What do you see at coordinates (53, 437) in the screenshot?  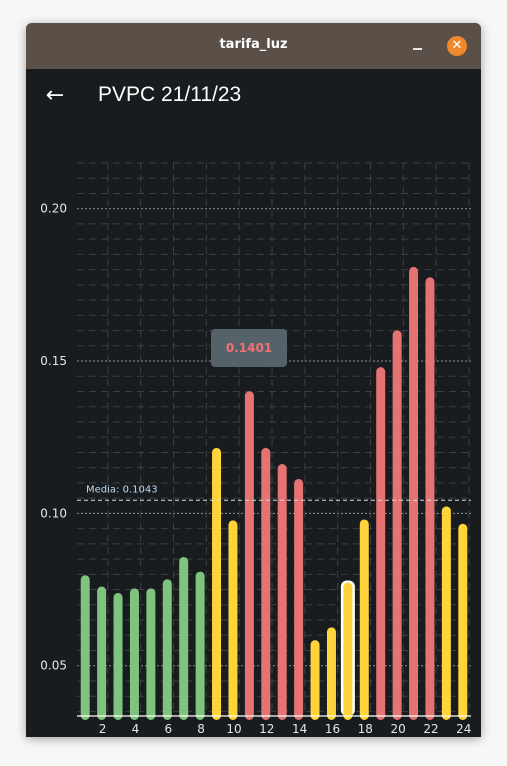 I see `y-axis-ticks: 0.05 0.10 0.15 0.20` at bounding box center [53, 437].